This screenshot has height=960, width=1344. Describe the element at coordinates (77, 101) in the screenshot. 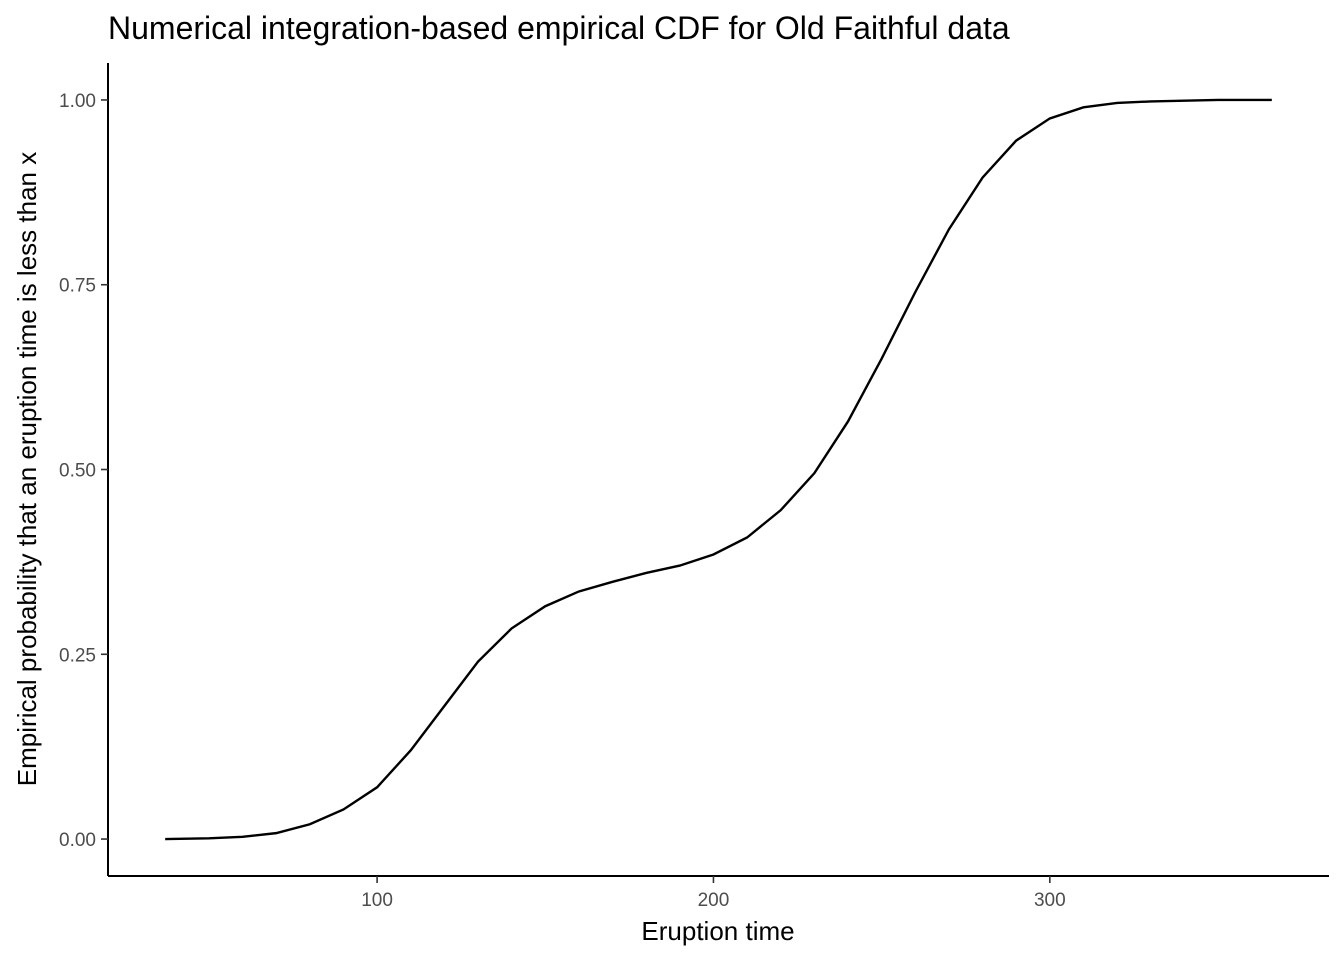

I see `y-tick-label-4: 1.00` at that location.